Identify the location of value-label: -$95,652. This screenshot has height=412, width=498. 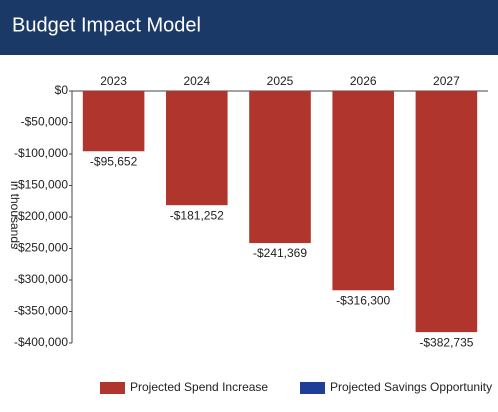
(114, 161).